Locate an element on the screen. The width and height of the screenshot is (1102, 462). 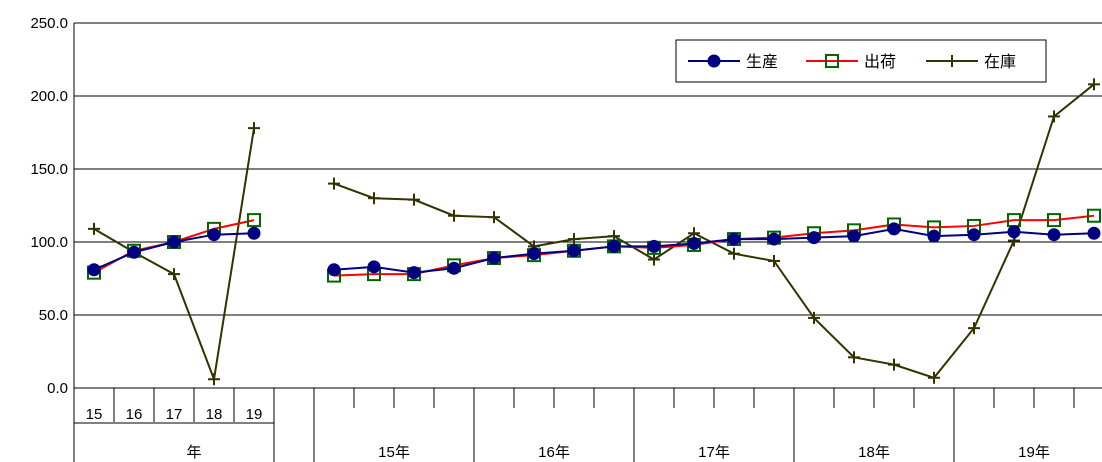
y-tick-label: 50.0 is located at coordinates (53, 315).